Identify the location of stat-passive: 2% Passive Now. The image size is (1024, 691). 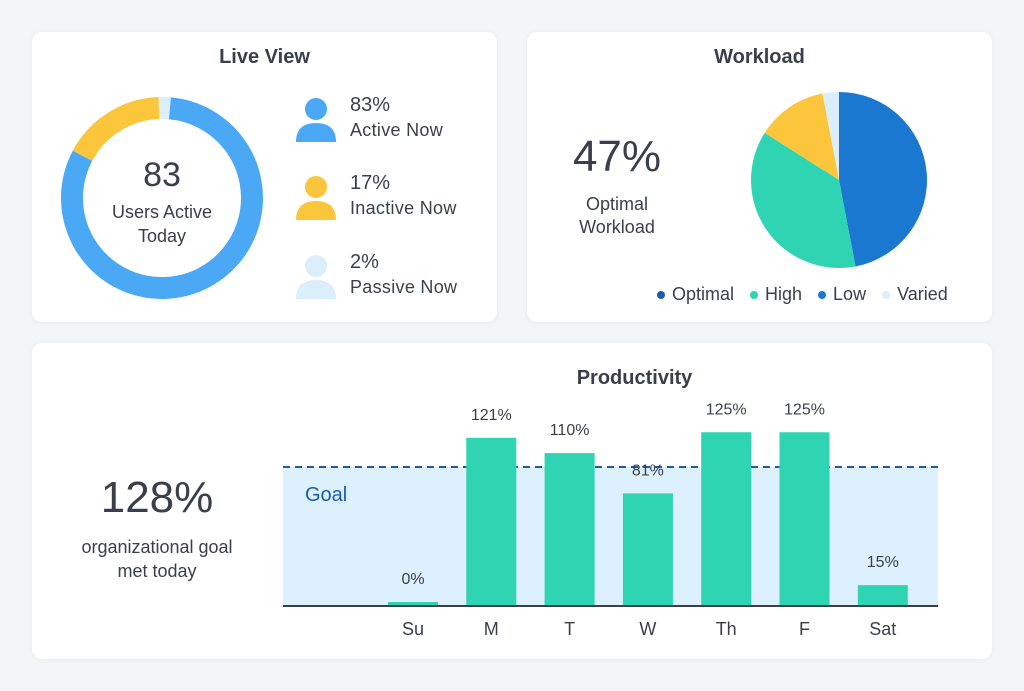
(394, 281).